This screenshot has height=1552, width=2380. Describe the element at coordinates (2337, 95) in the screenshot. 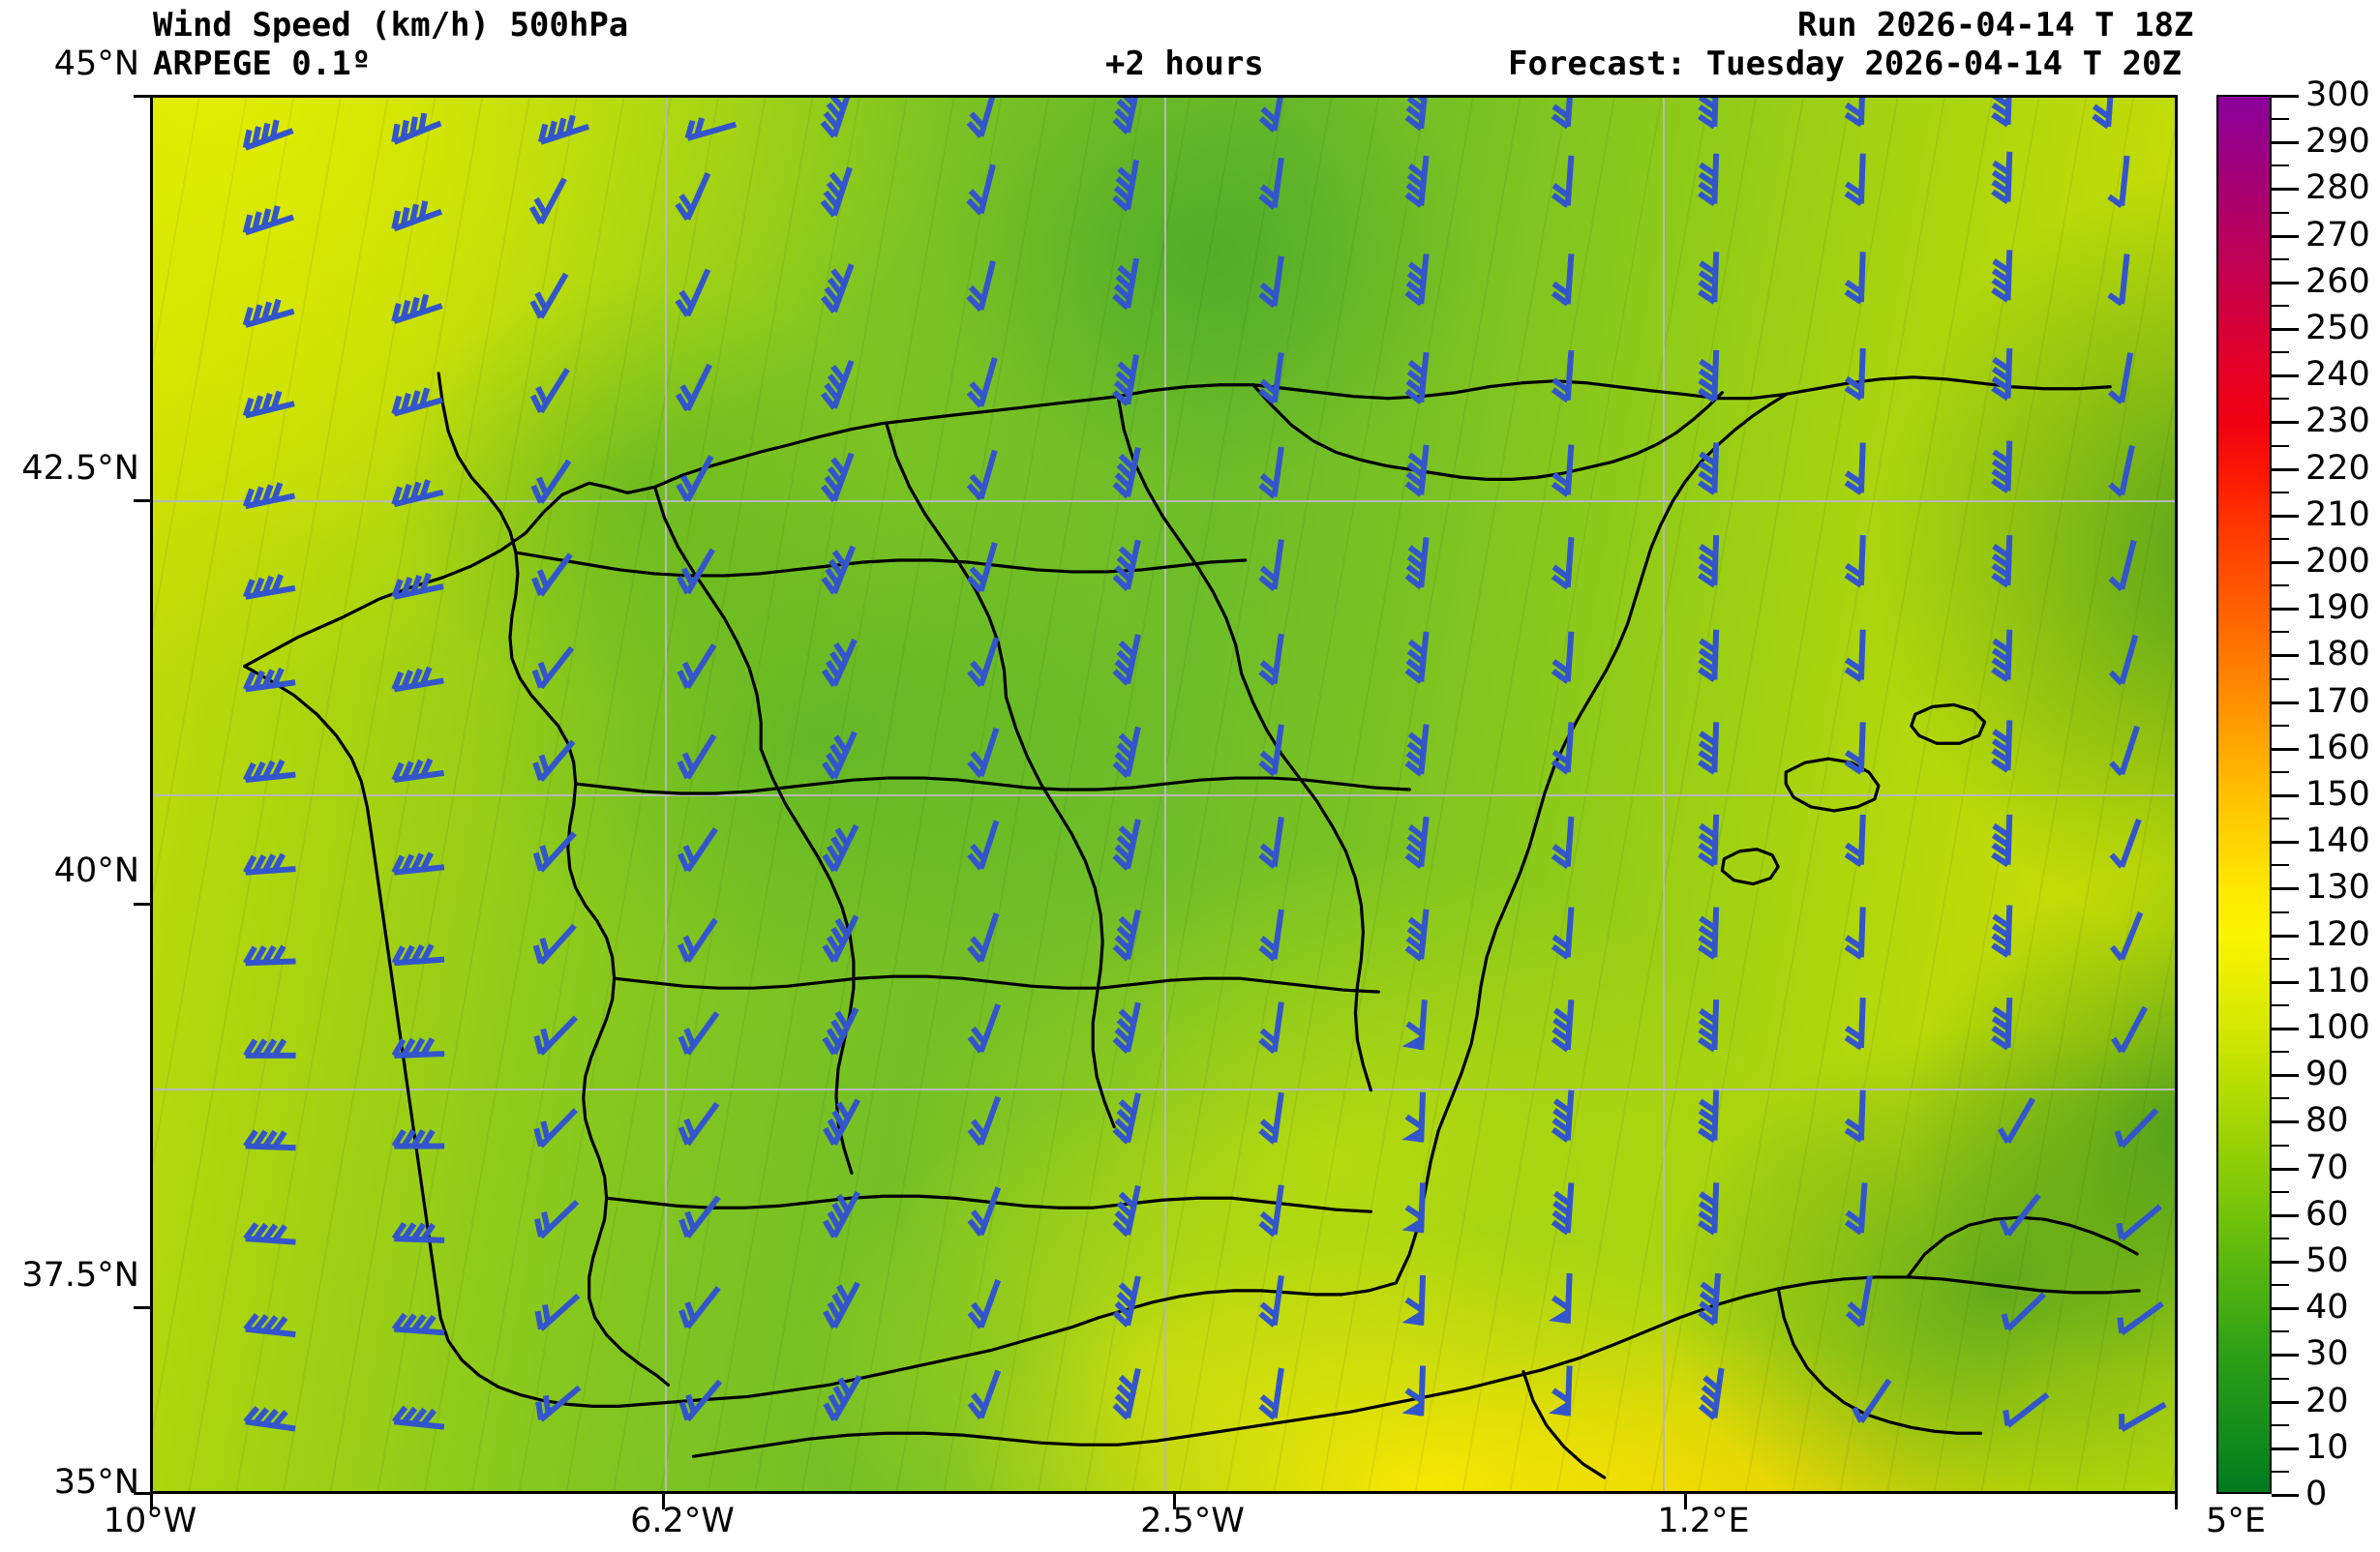

I see `colorbar-tick-label: 300` at that location.